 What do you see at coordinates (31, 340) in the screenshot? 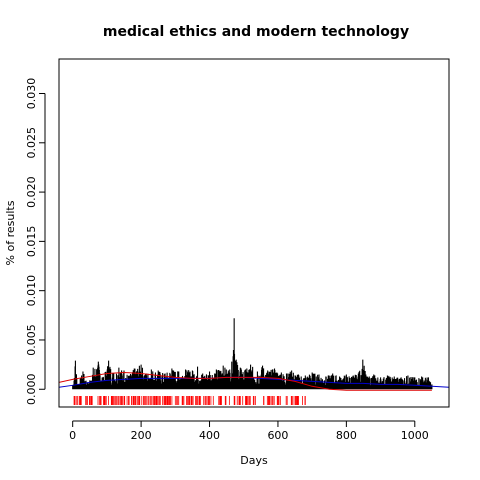
I see `y-tick-label: 0.005` at bounding box center [31, 340].